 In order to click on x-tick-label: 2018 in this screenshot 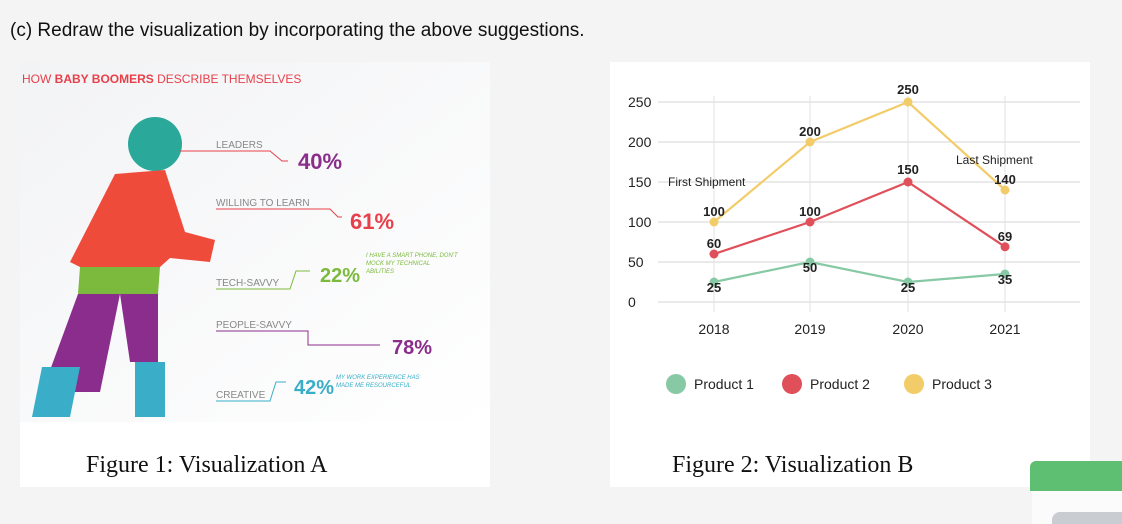, I will do `click(713, 329)`.